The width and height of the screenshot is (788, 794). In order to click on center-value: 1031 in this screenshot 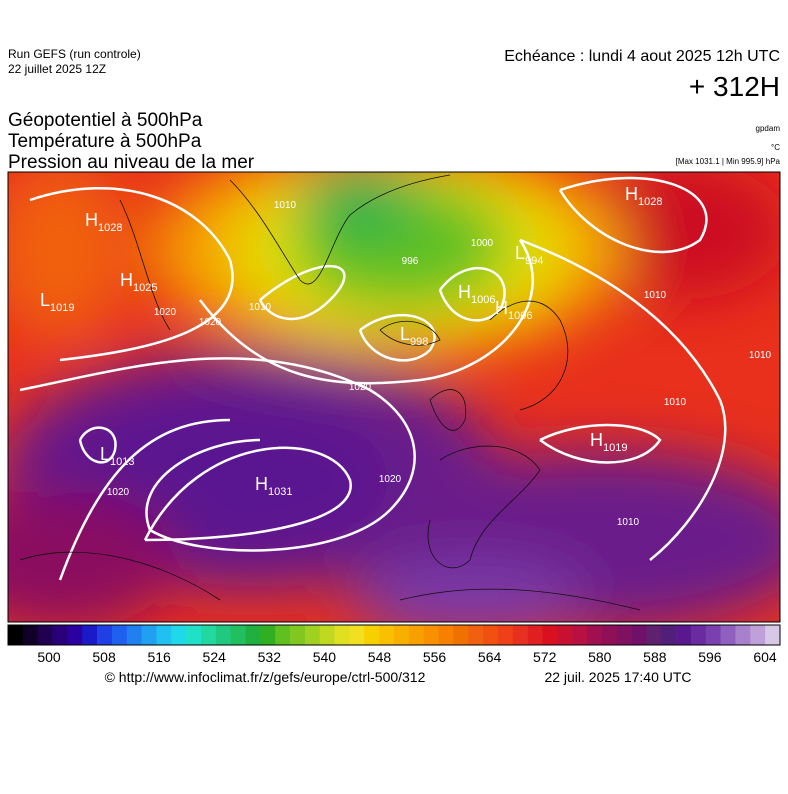, I will do `click(280, 492)`.